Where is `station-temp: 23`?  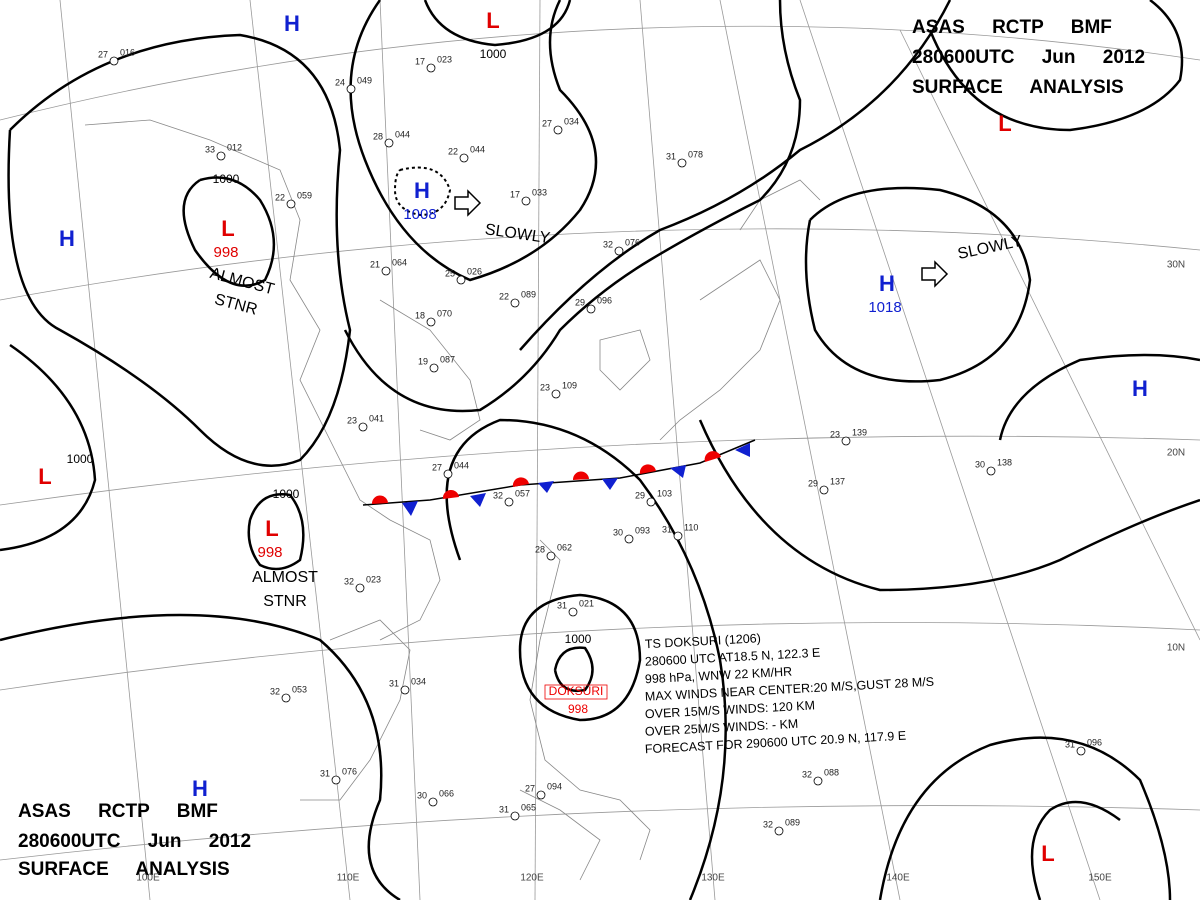
station-temp: 23 is located at coordinates (835, 434).